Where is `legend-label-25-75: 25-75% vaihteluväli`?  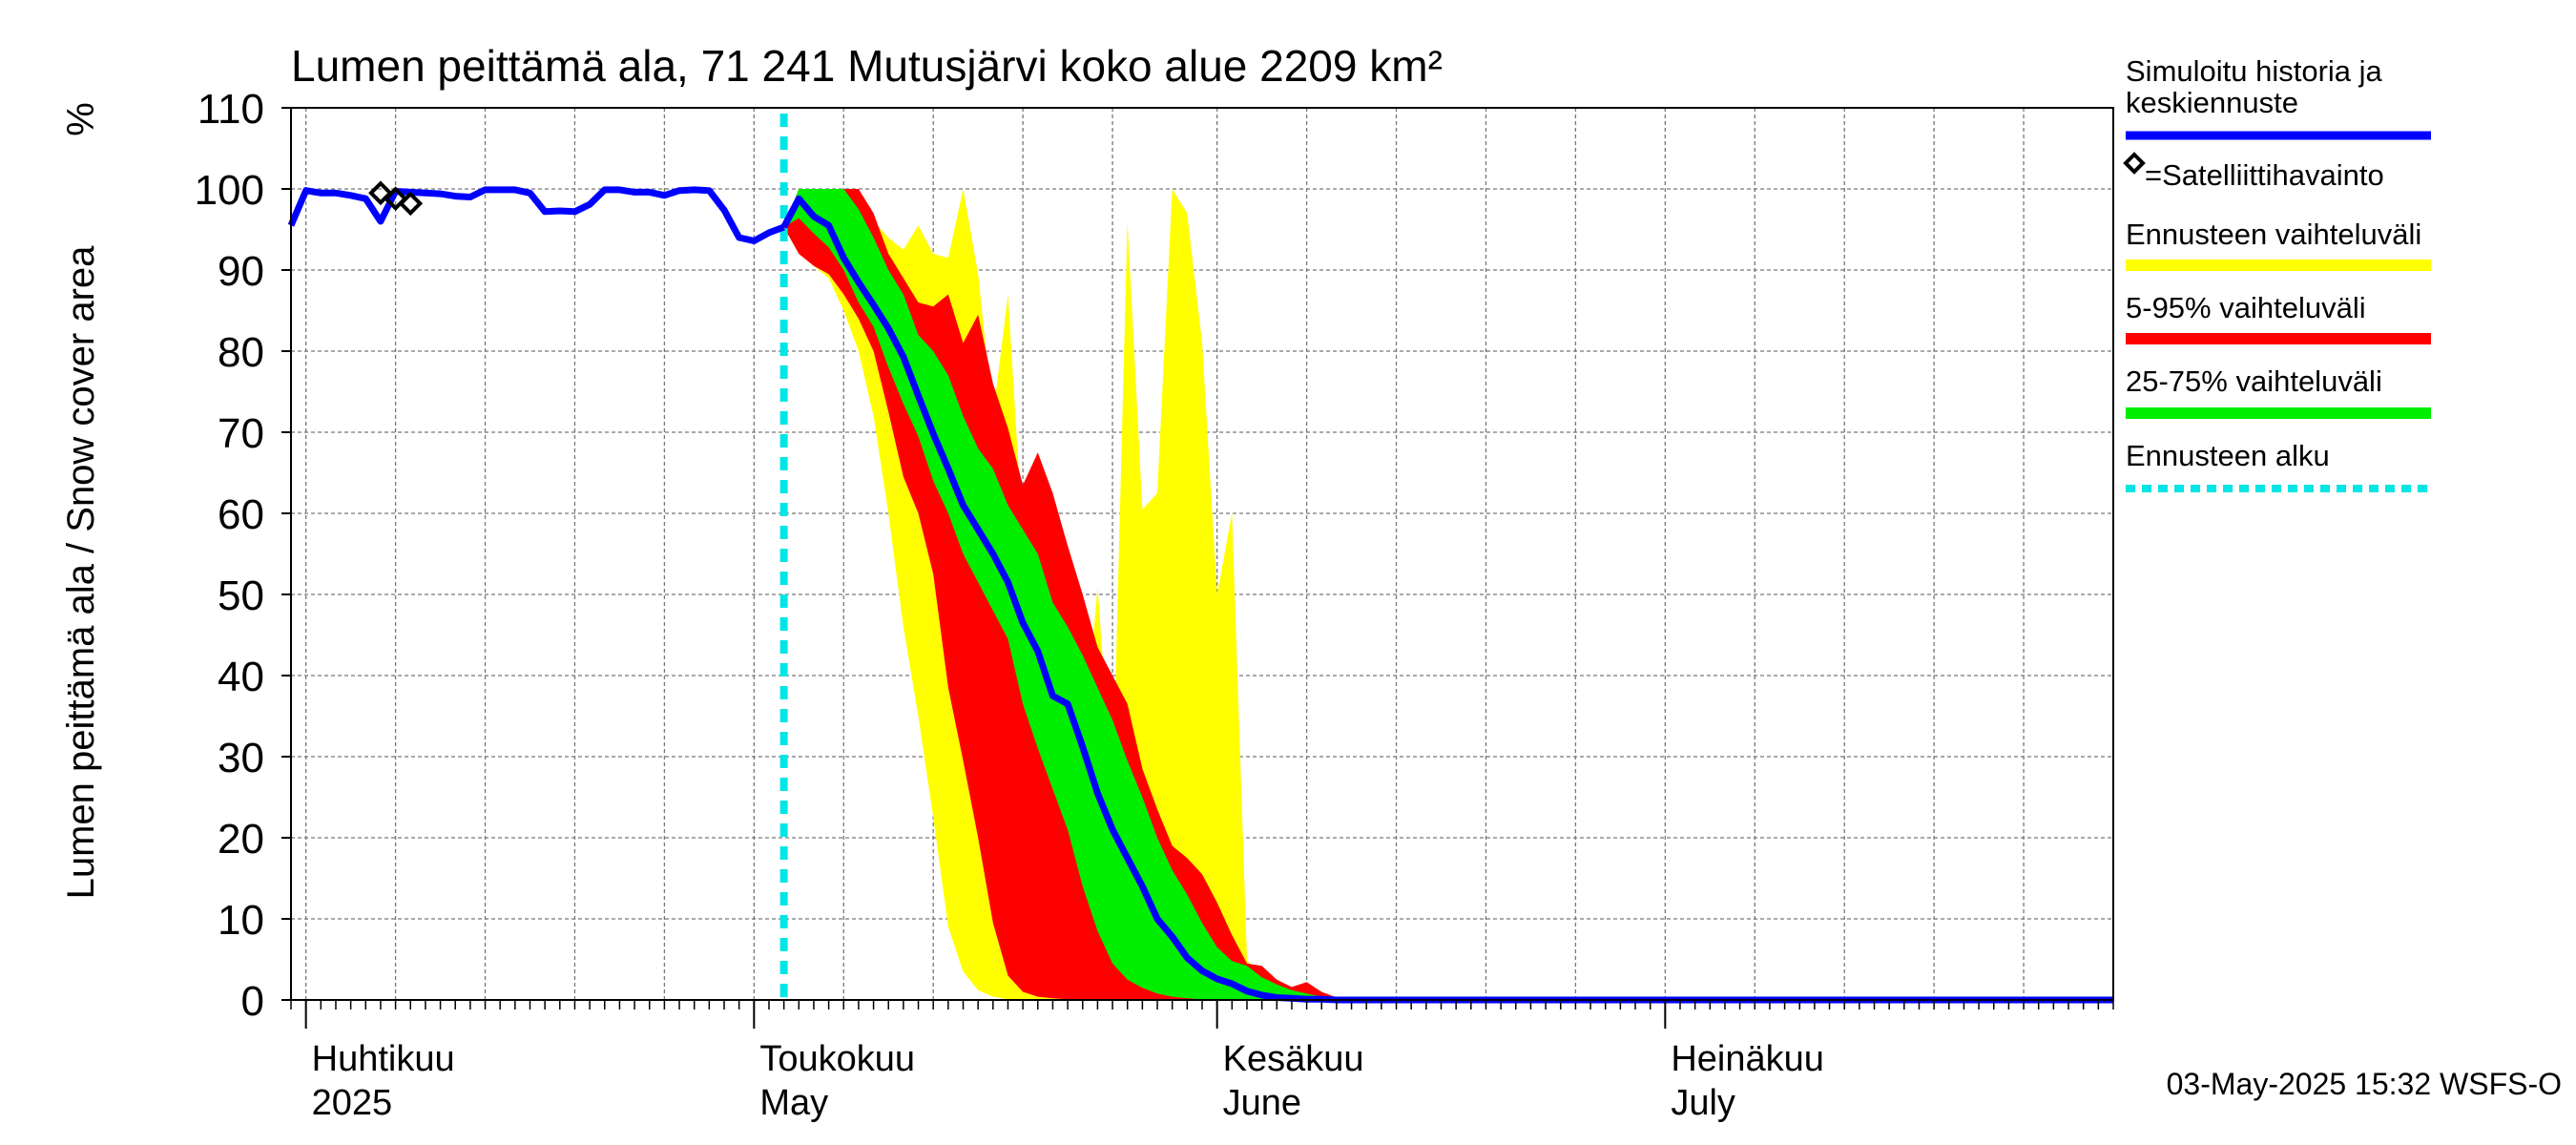 legend-label-25-75: 25-75% vaihteluväli is located at coordinates (2254, 381).